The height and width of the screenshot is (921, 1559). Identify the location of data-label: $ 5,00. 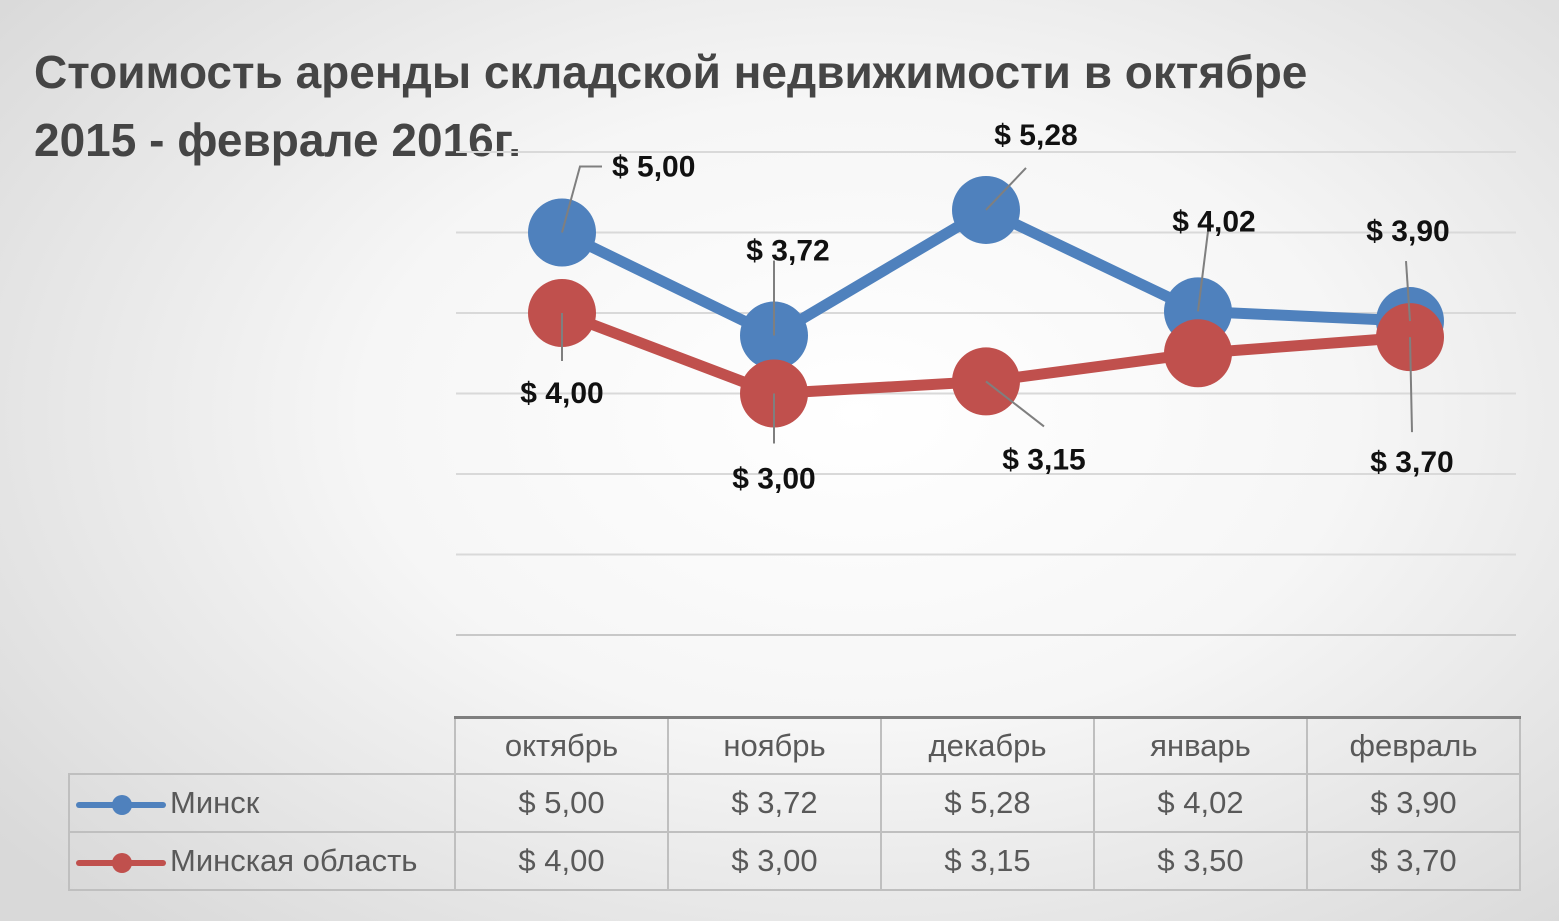
(653, 167).